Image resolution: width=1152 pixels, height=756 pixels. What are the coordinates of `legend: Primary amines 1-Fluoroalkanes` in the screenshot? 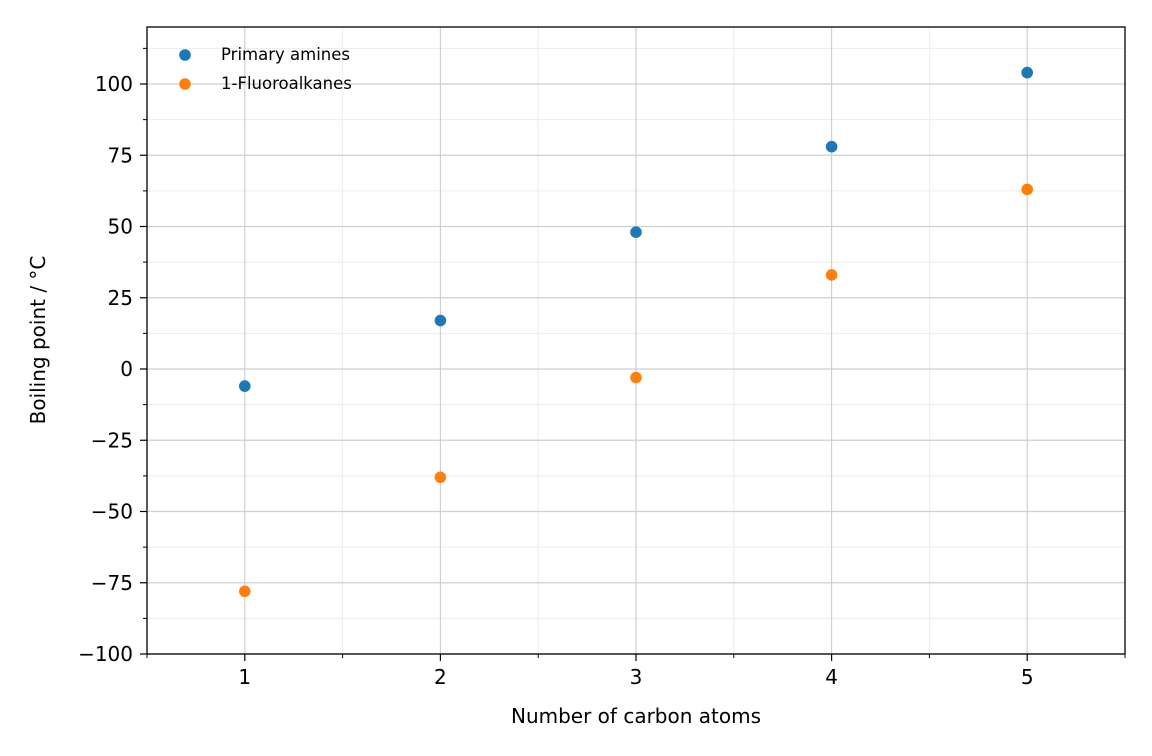 It's located at (265, 69).